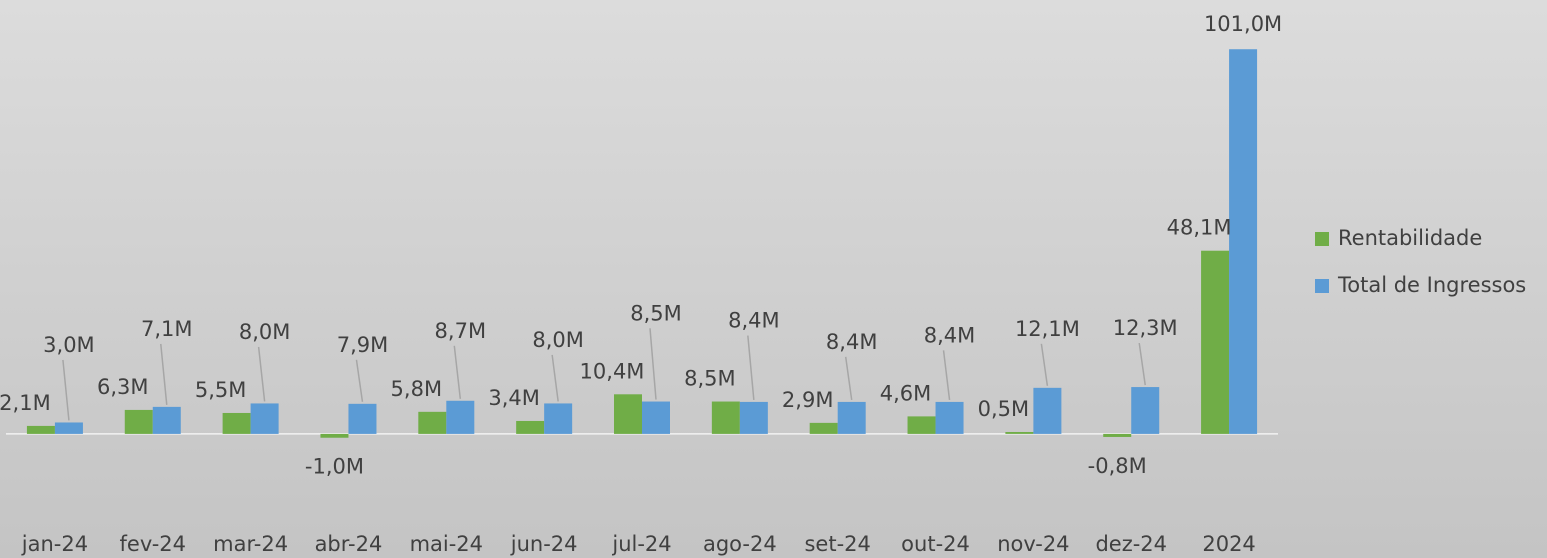  I want to click on x-tick-label: dez-24, so click(1131, 544).